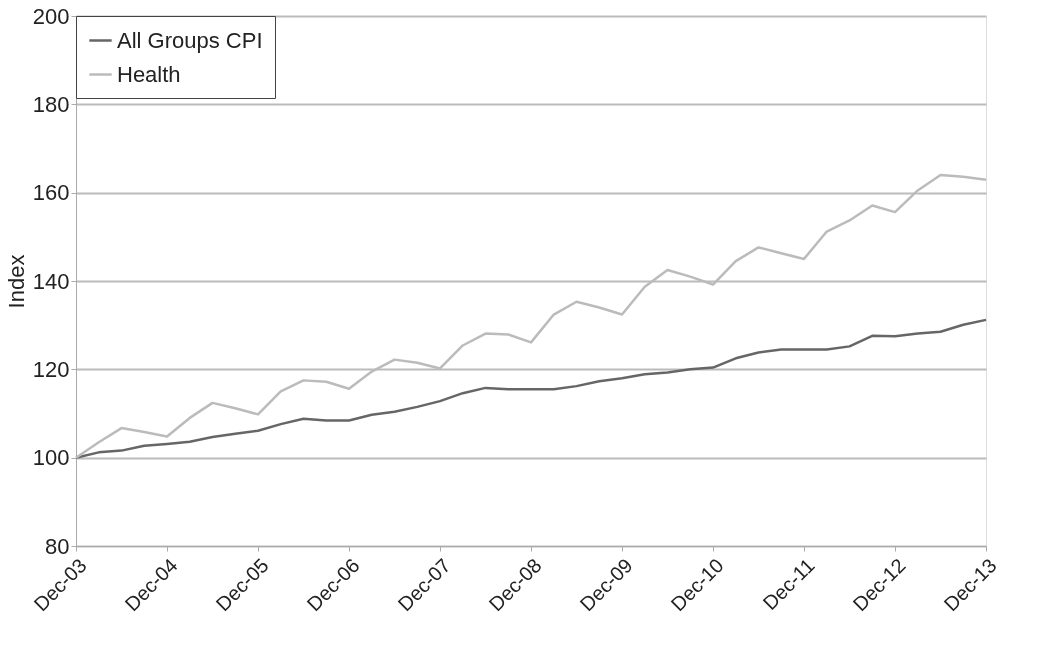 This screenshot has height=657, width=1049. I want to click on legend-label: All Groups CPI, so click(190, 40).